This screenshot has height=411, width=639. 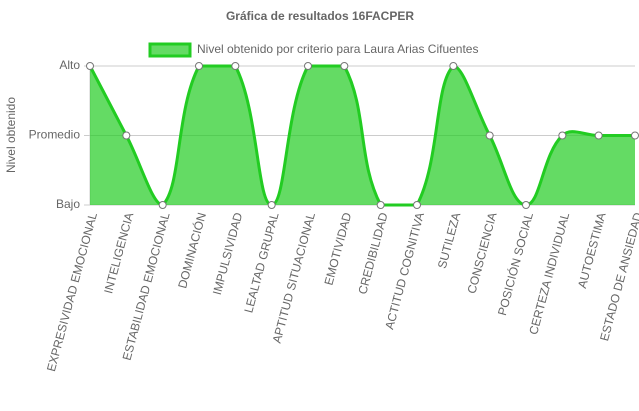 What do you see at coordinates (69, 65) in the screenshot?
I see `y-tick-label: Alto` at bounding box center [69, 65].